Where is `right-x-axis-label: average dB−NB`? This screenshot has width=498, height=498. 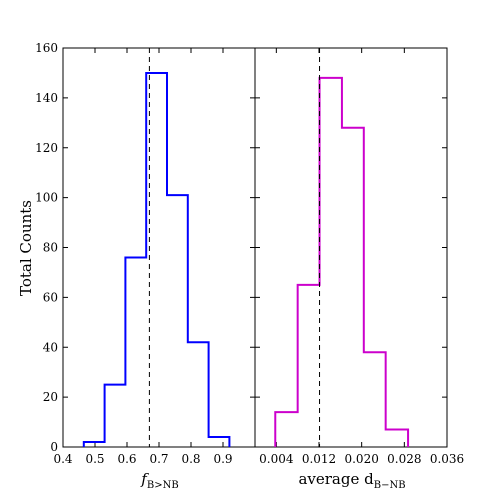 right-x-axis-label: average dB−NB is located at coordinates (351, 480).